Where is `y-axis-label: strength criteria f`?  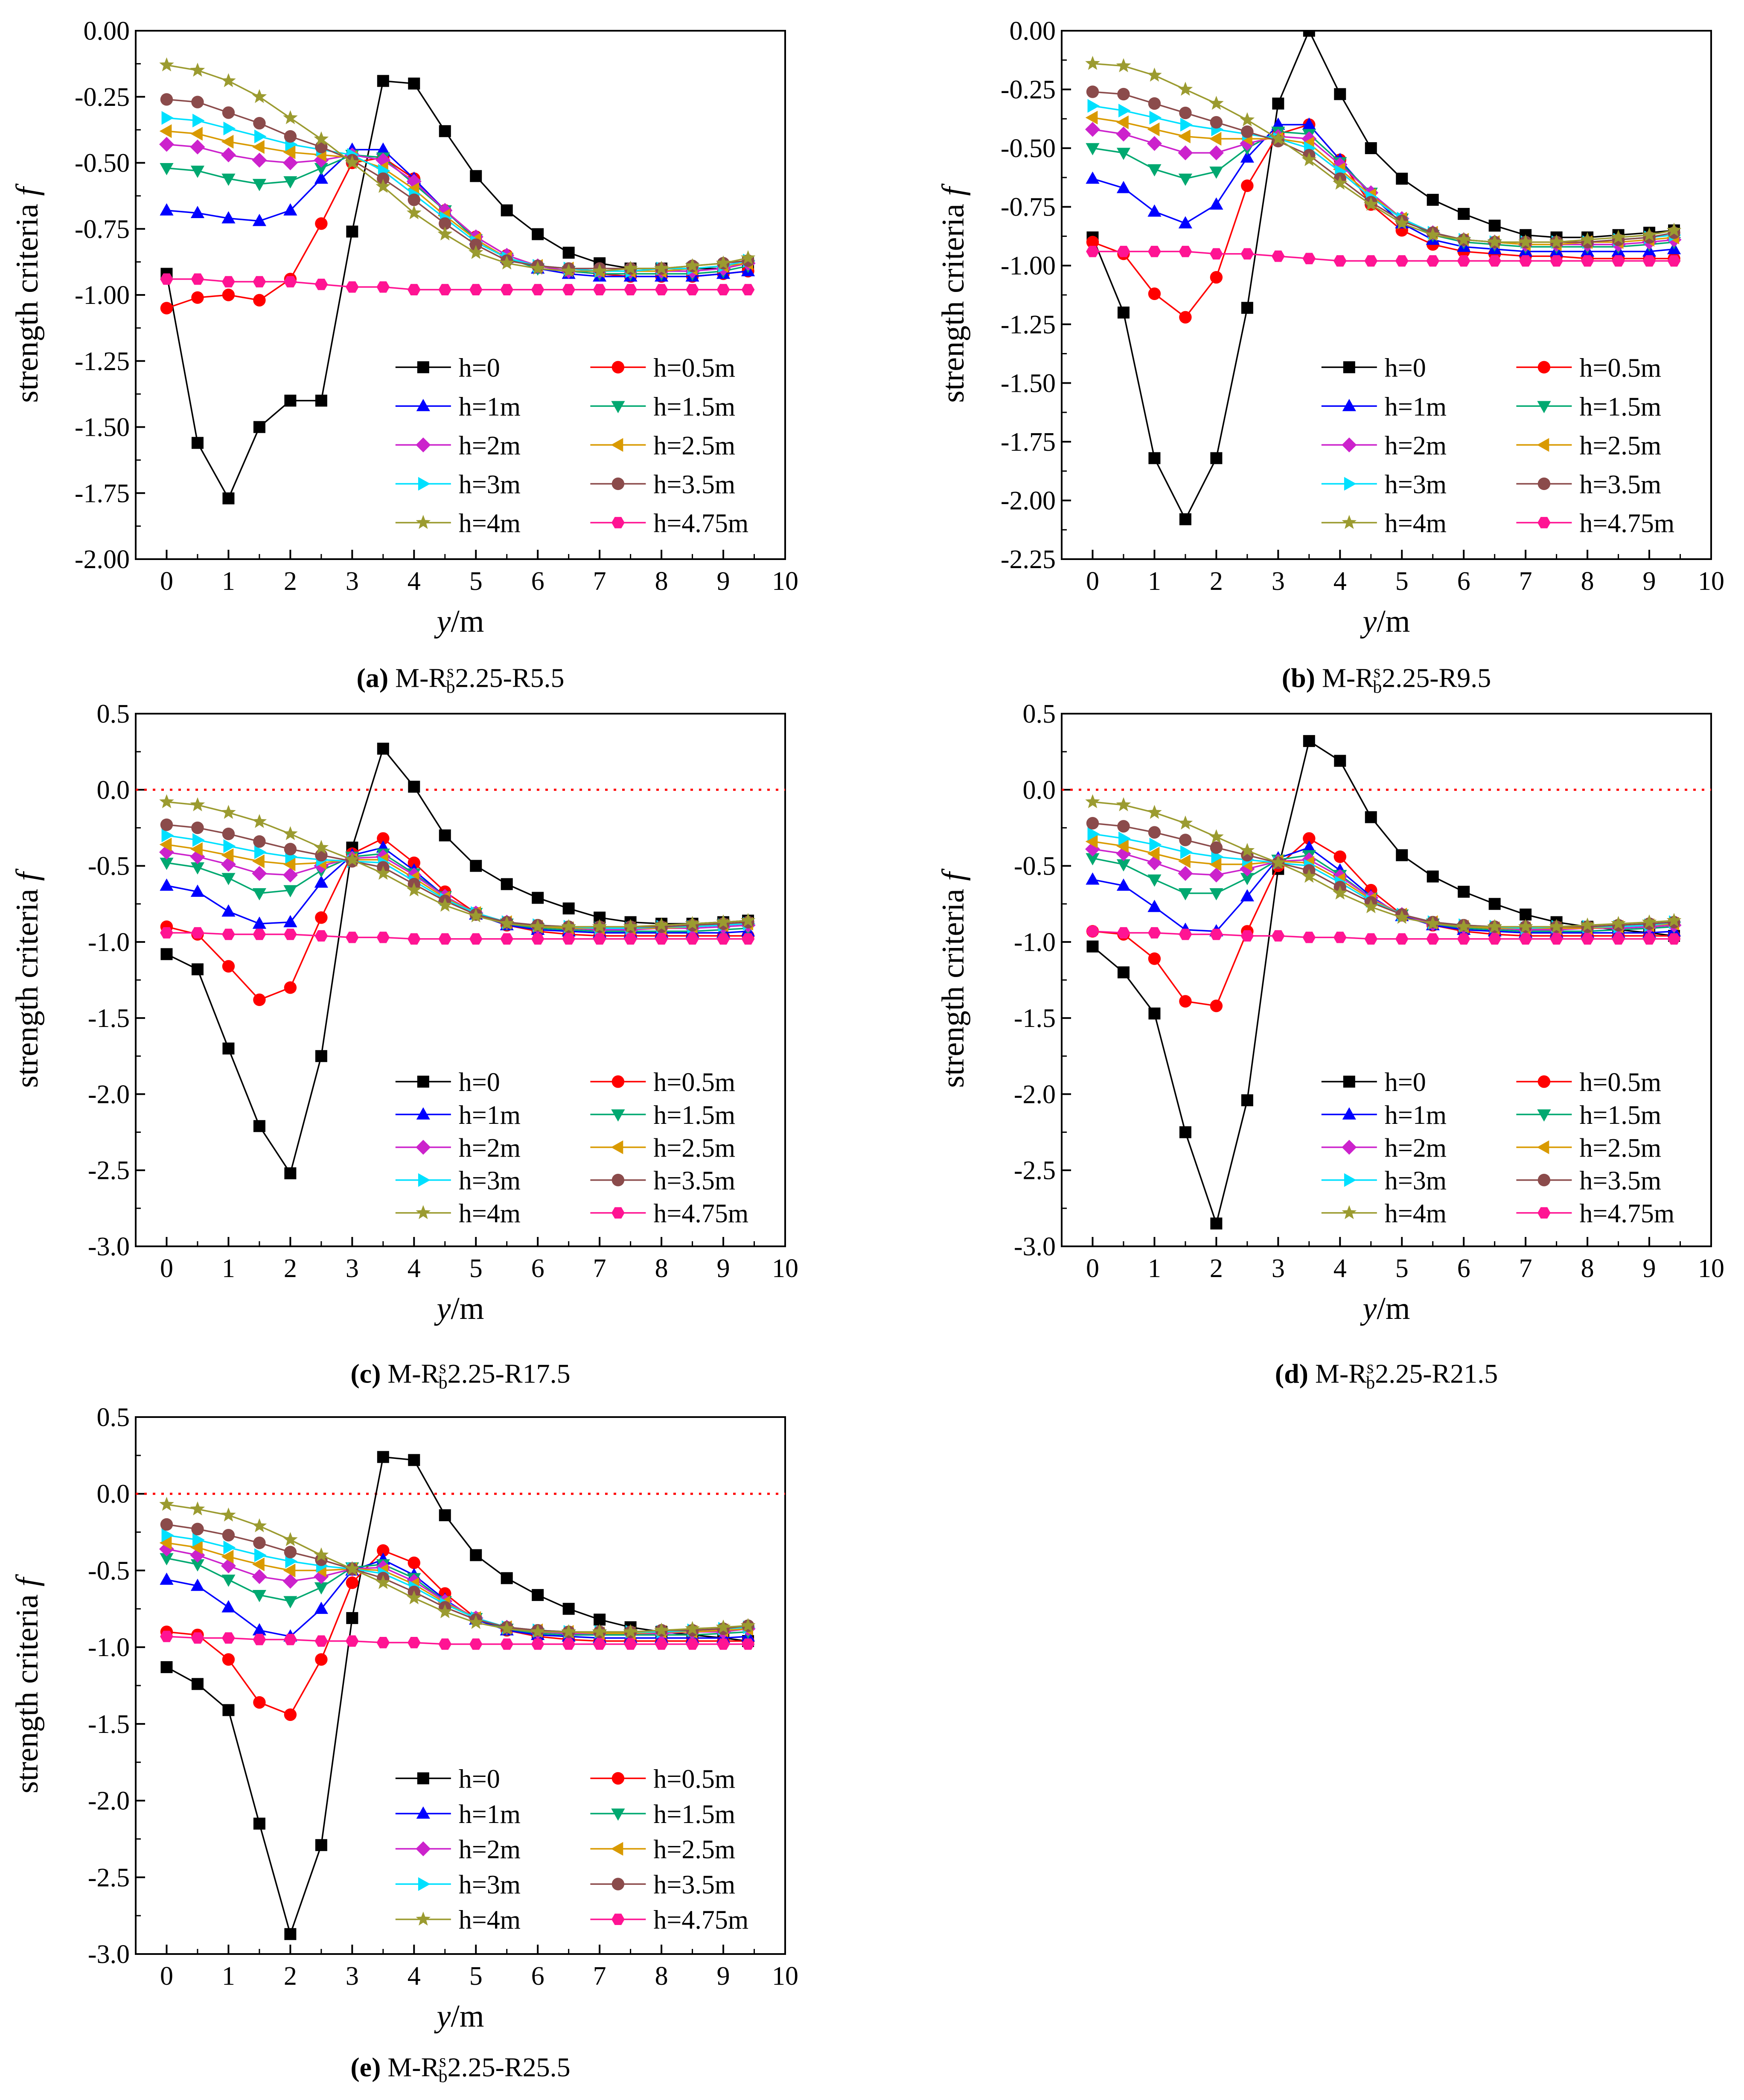 y-axis-label: strength criteria f is located at coordinates (27, 293).